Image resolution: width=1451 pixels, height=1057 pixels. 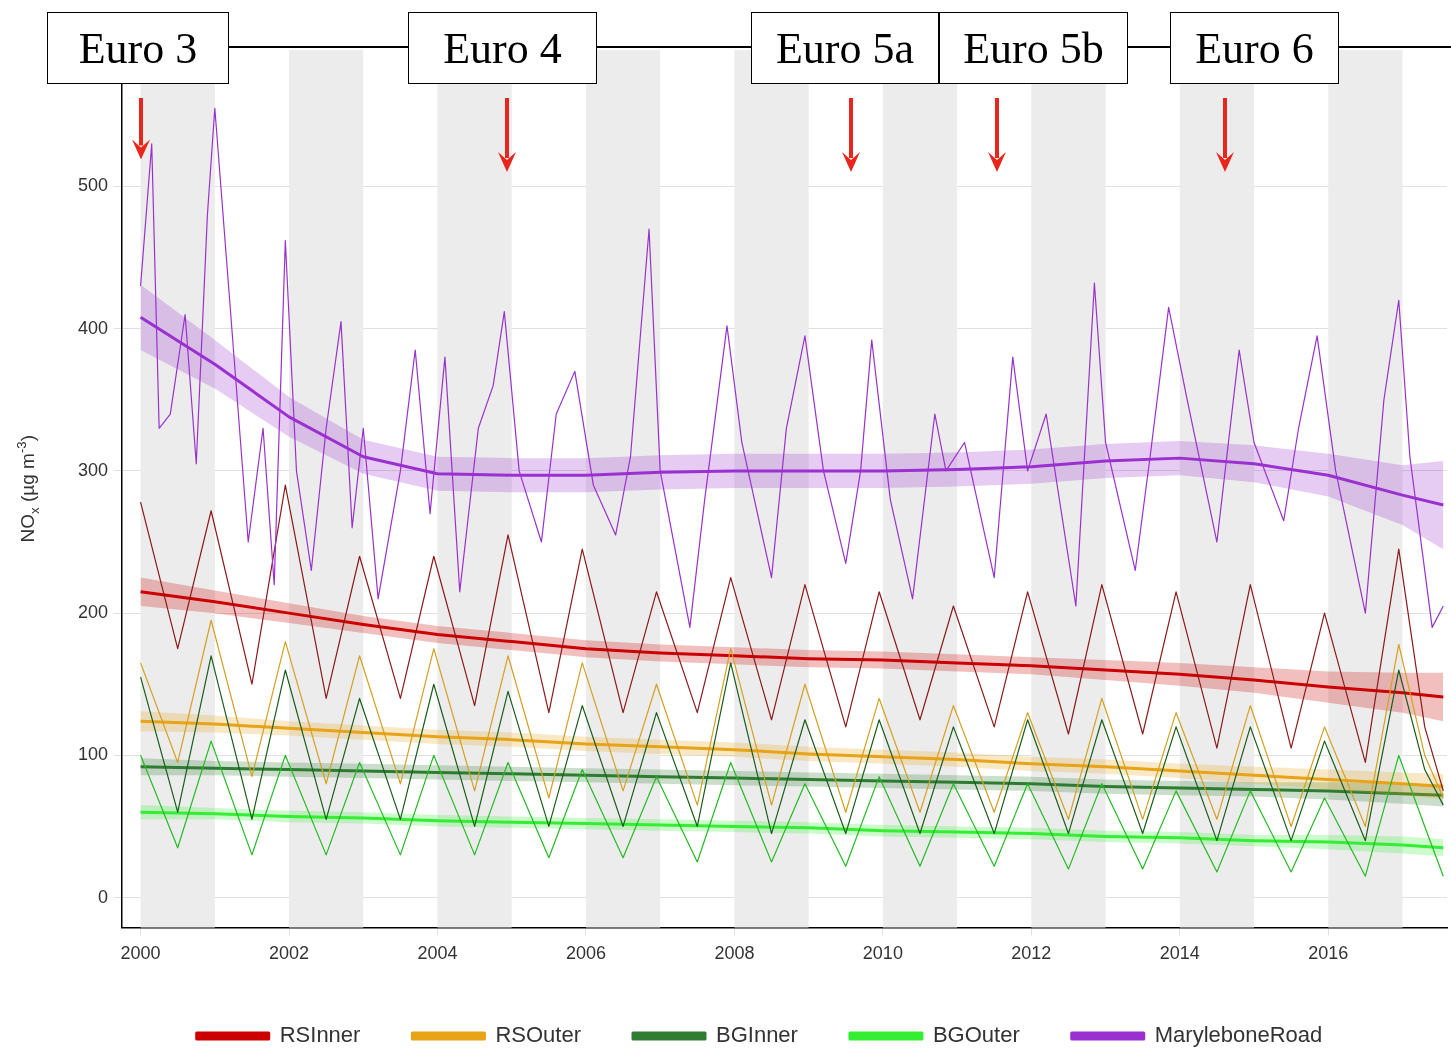 What do you see at coordinates (757, 1035) in the screenshot?
I see `legend-label: BGInner` at bounding box center [757, 1035].